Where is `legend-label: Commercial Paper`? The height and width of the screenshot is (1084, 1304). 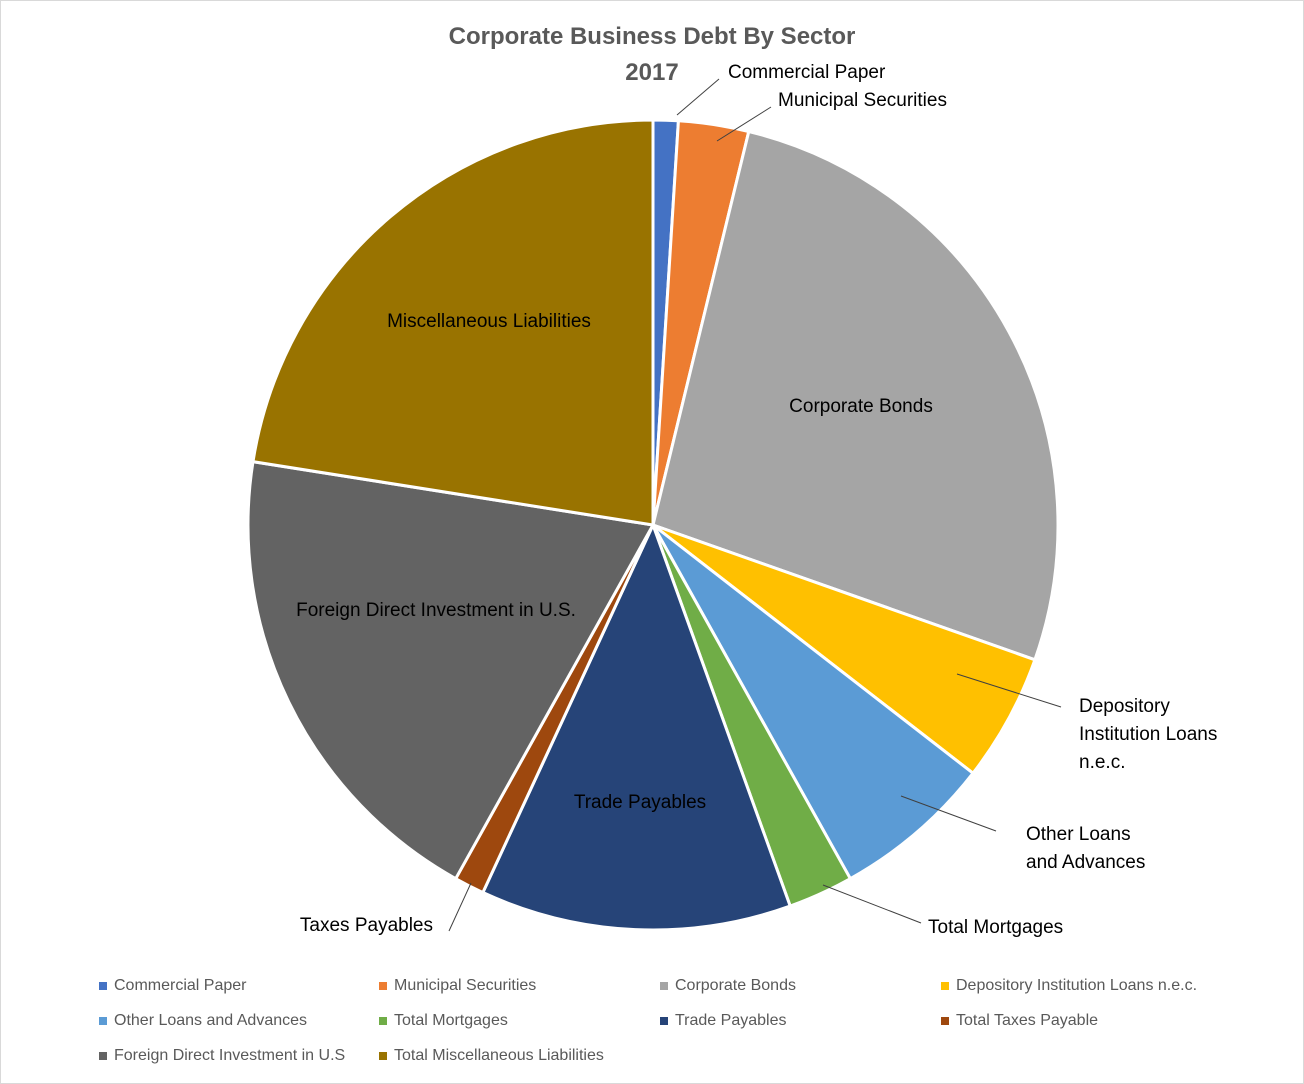 legend-label: Commercial Paper is located at coordinates (180, 985).